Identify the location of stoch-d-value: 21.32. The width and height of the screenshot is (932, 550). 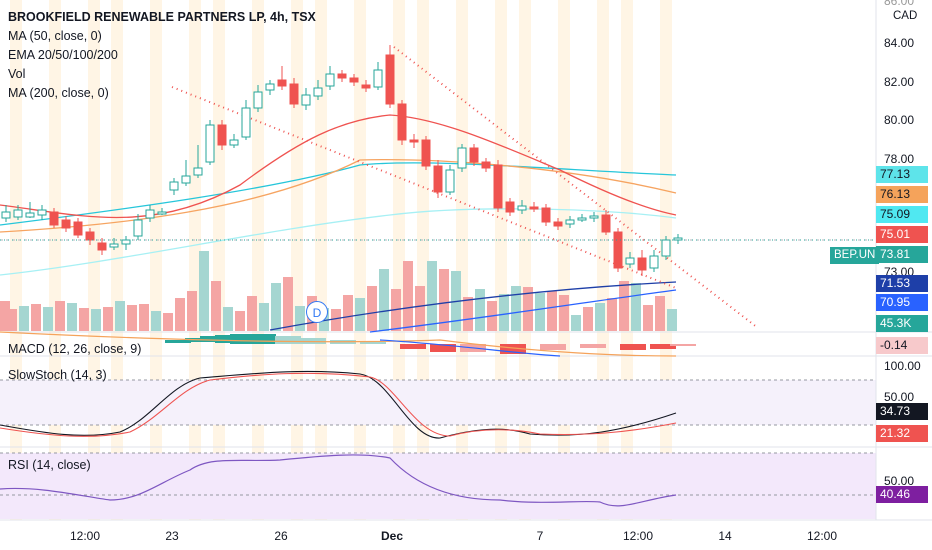
(902, 433).